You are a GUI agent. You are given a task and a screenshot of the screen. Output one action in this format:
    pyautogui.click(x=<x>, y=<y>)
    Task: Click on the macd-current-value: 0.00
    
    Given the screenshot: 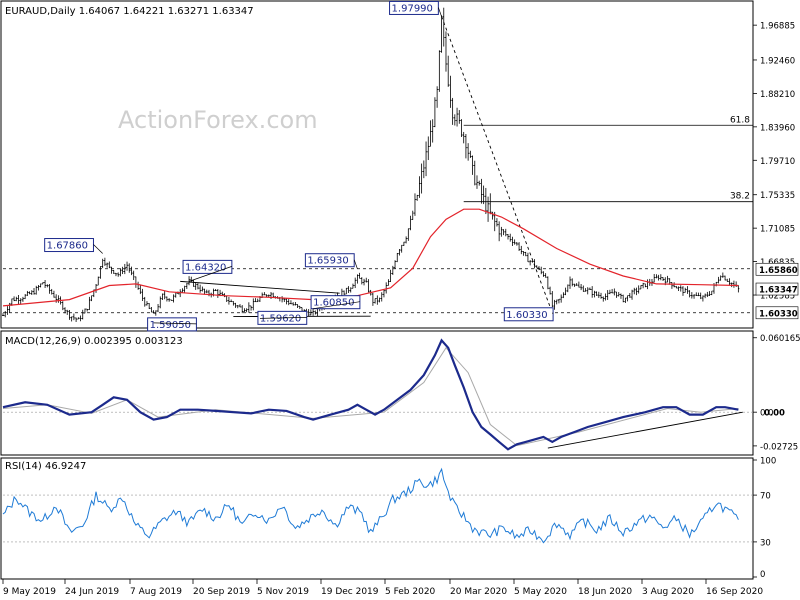 What is the action you would take?
    pyautogui.click(x=774, y=414)
    